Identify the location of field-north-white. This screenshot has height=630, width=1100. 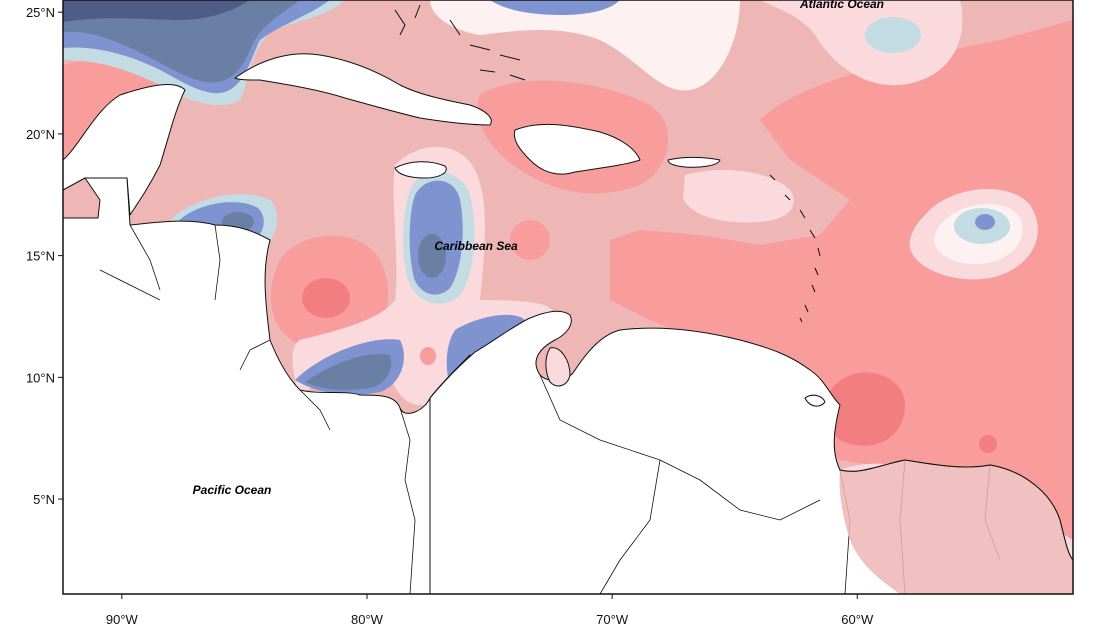
(585, 45).